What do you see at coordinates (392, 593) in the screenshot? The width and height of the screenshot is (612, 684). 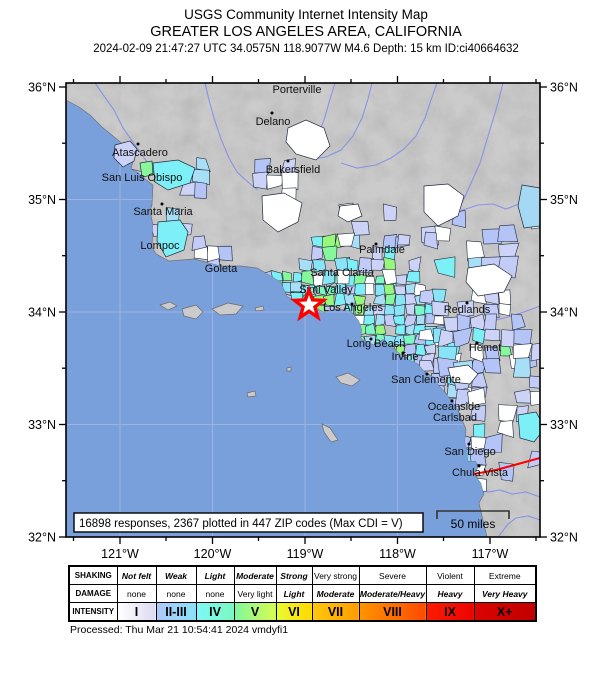 I see `legend-cell-damage: Moderate/Heavy` at bounding box center [392, 593].